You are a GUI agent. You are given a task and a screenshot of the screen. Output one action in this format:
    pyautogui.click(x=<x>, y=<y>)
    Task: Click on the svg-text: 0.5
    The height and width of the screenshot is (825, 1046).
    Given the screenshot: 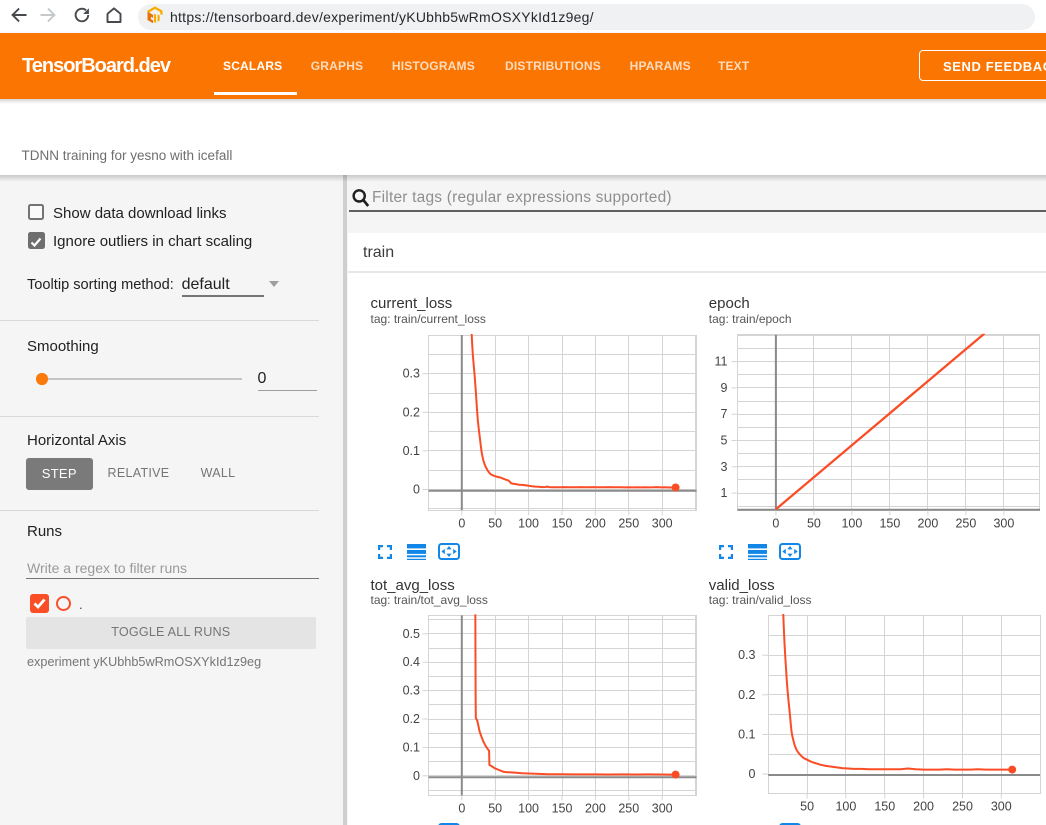 What is the action you would take?
    pyautogui.click(x=411, y=634)
    